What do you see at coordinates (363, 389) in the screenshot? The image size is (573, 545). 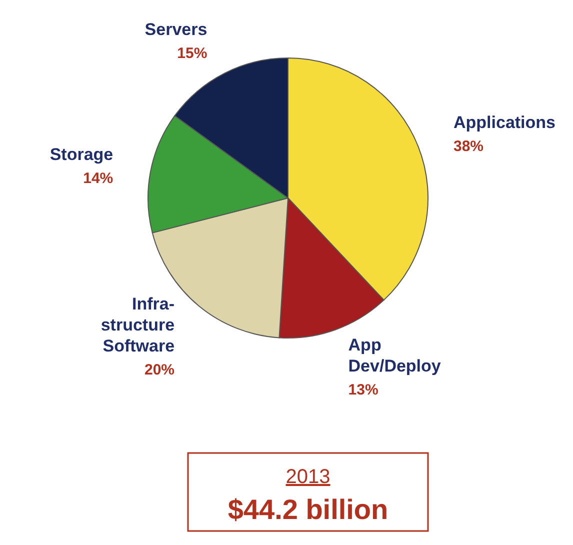 I see `data-label: 13%` at bounding box center [363, 389].